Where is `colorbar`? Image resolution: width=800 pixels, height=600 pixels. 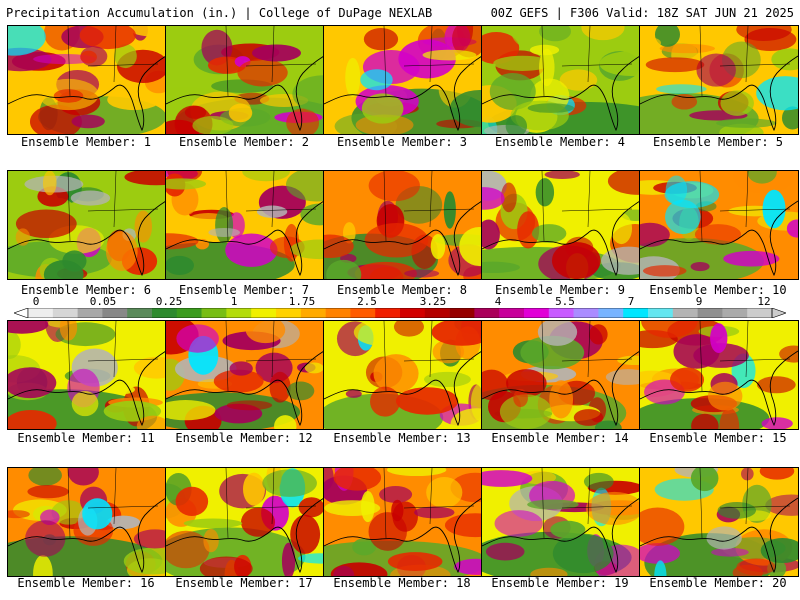 colorbar is located at coordinates (400, 313).